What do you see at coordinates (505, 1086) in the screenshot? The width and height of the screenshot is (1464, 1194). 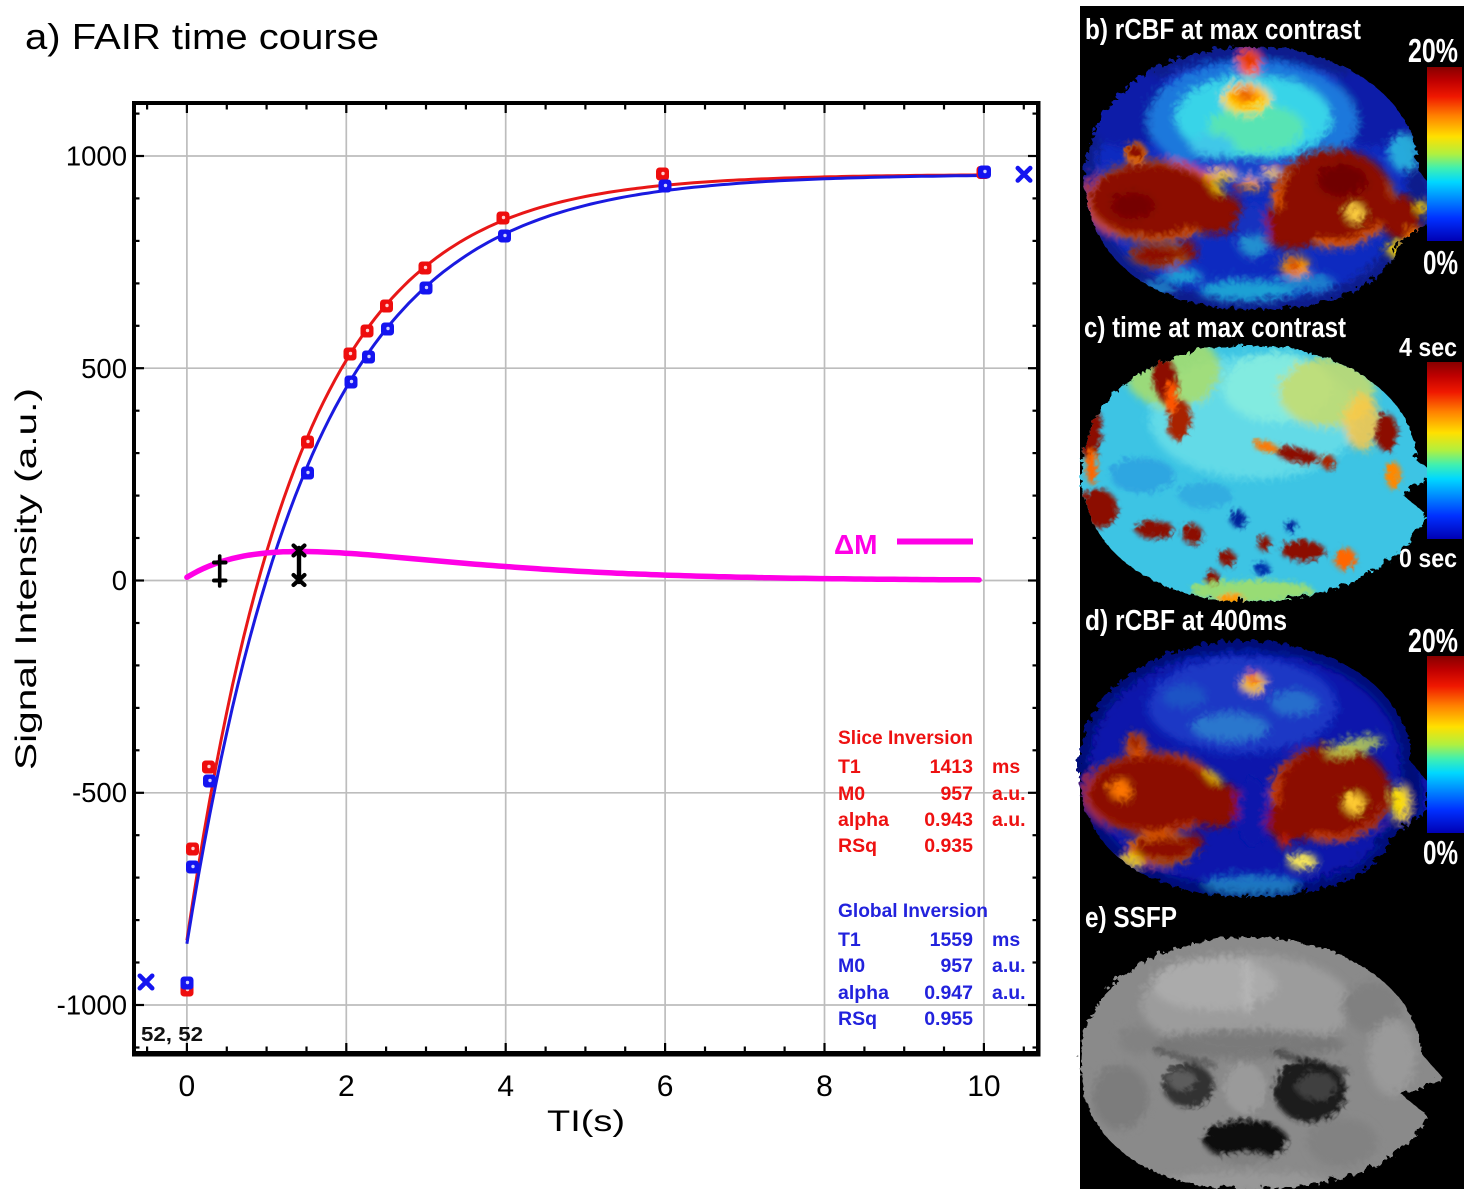 I see `svg-text: 4` at bounding box center [505, 1086].